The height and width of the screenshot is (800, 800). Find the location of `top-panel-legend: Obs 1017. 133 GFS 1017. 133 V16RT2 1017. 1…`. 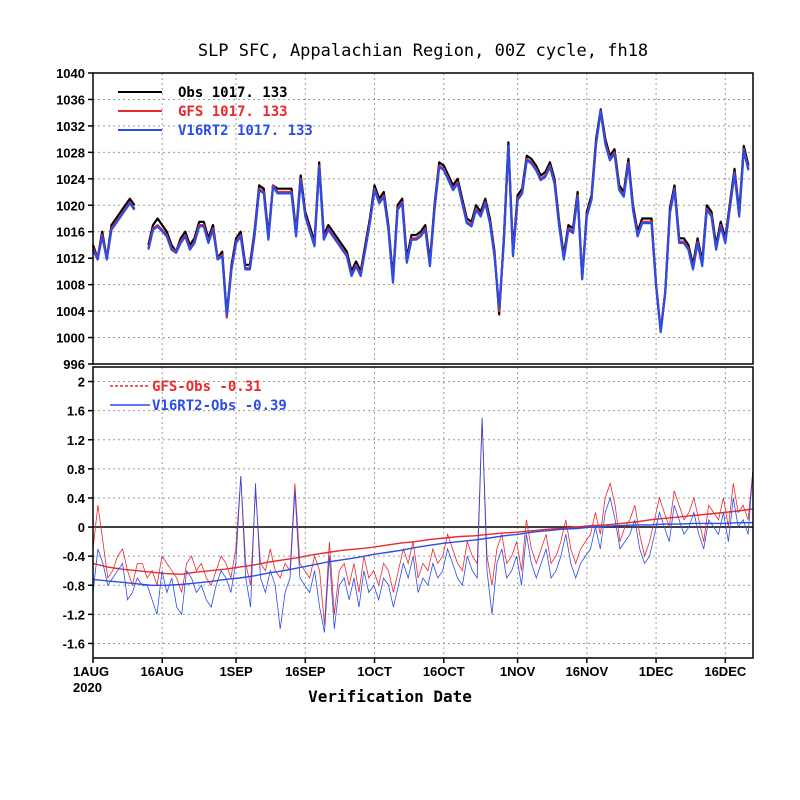

top-panel-legend: Obs 1017. 133 GFS 1017. 133 V16RT2 1017. 1… is located at coordinates (215, 112).